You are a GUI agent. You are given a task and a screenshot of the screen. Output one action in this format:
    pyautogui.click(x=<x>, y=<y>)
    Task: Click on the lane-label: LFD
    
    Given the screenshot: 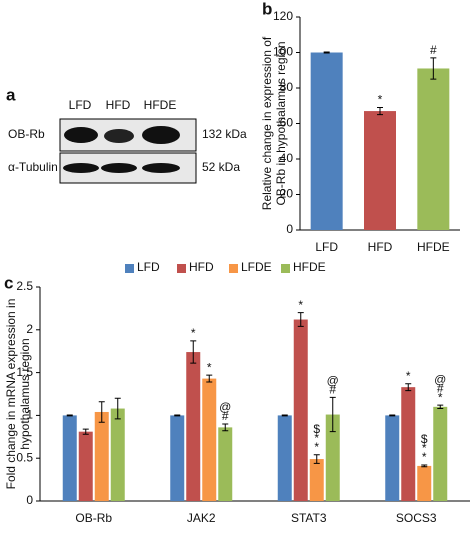 What is the action you would take?
    pyautogui.click(x=80, y=105)
    